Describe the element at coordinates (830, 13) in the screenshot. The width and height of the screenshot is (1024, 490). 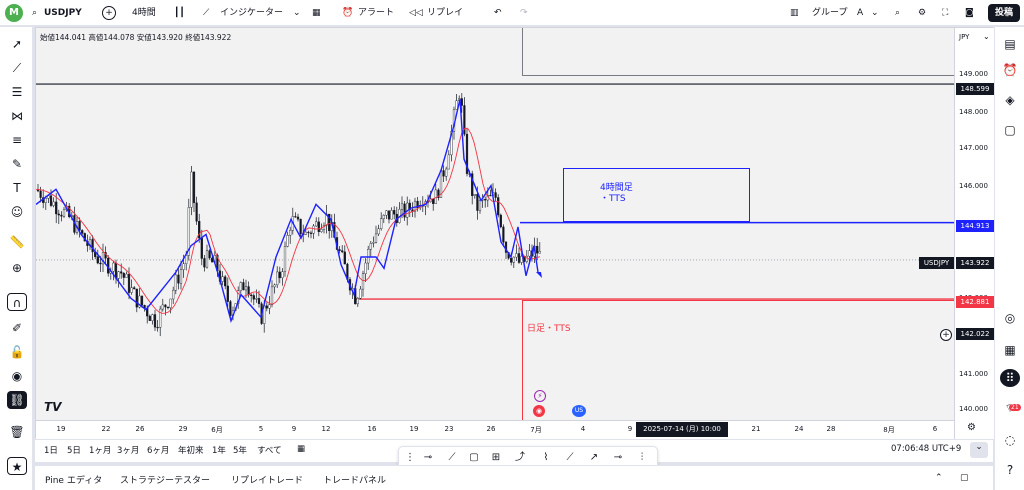
I see `group-button: グループ` at that location.